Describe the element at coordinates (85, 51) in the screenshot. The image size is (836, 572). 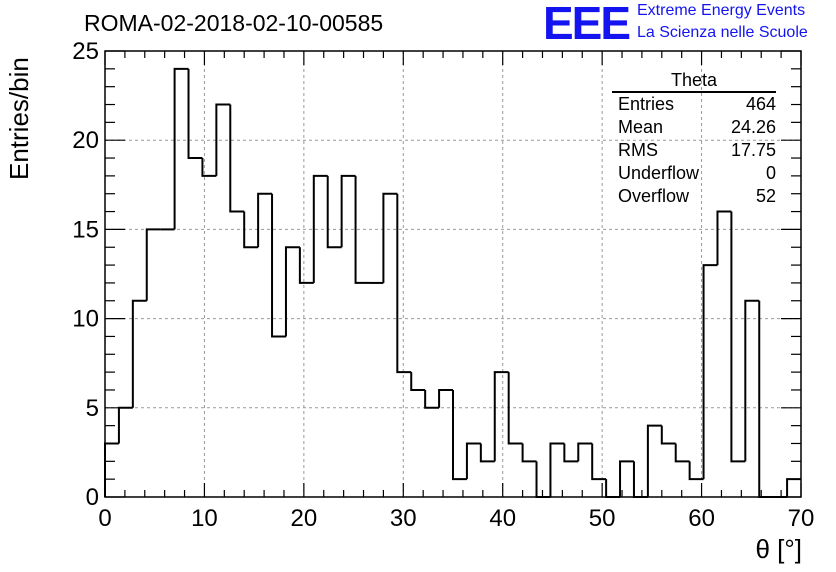
I see `y-tick-label: 25` at that location.